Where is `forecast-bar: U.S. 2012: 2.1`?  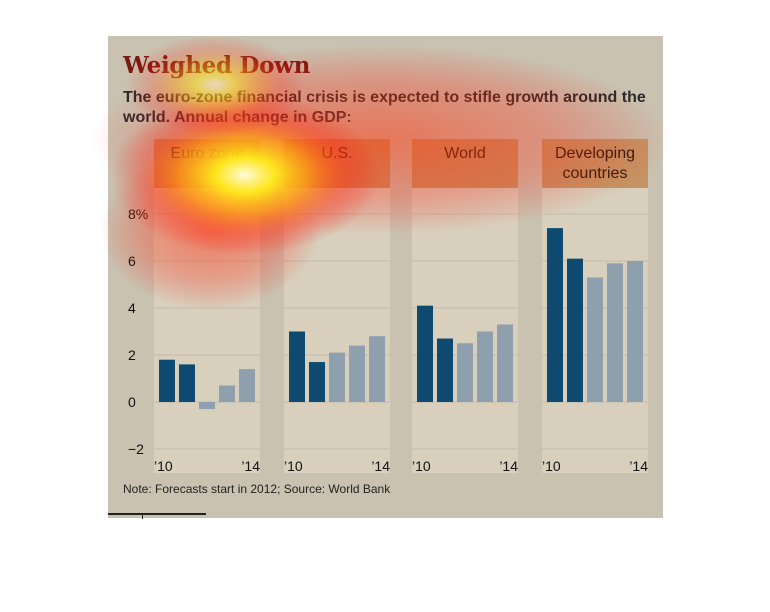 forecast-bar: U.S. 2012: 2.1 is located at coordinates (337, 377).